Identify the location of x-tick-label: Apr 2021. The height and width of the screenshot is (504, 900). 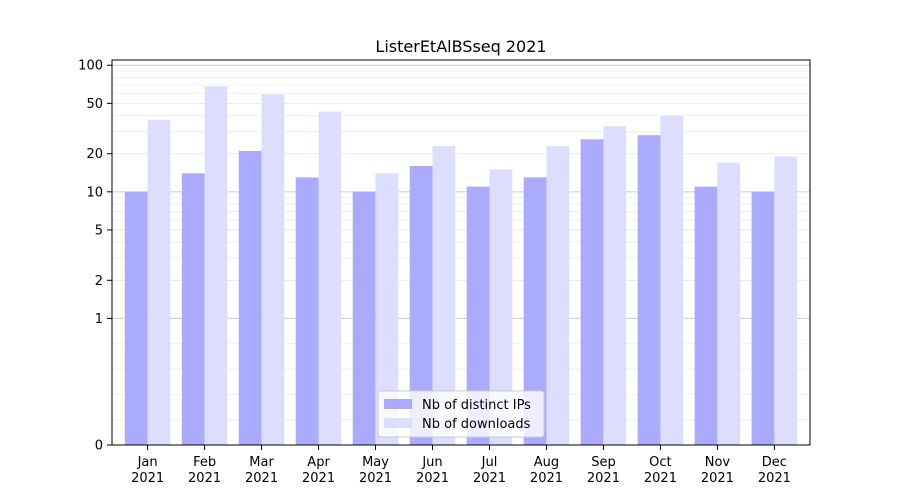
(318, 470).